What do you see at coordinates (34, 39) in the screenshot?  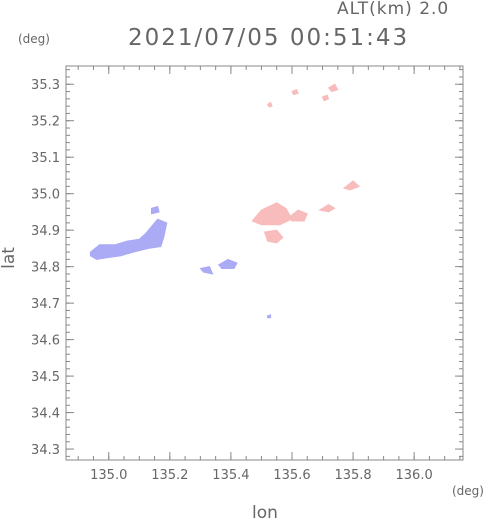 I see `y-axis-unit: (deg)` at bounding box center [34, 39].